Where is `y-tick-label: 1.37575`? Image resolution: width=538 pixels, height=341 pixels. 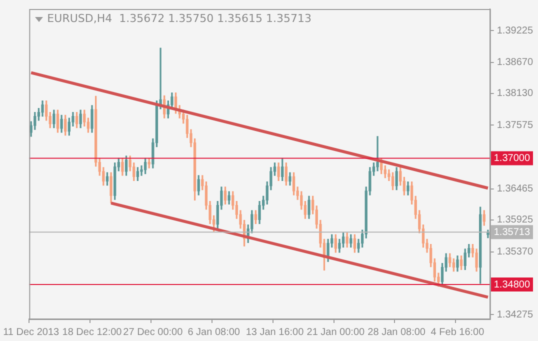 y-tick-label: 1.37575 is located at coordinates (515, 125).